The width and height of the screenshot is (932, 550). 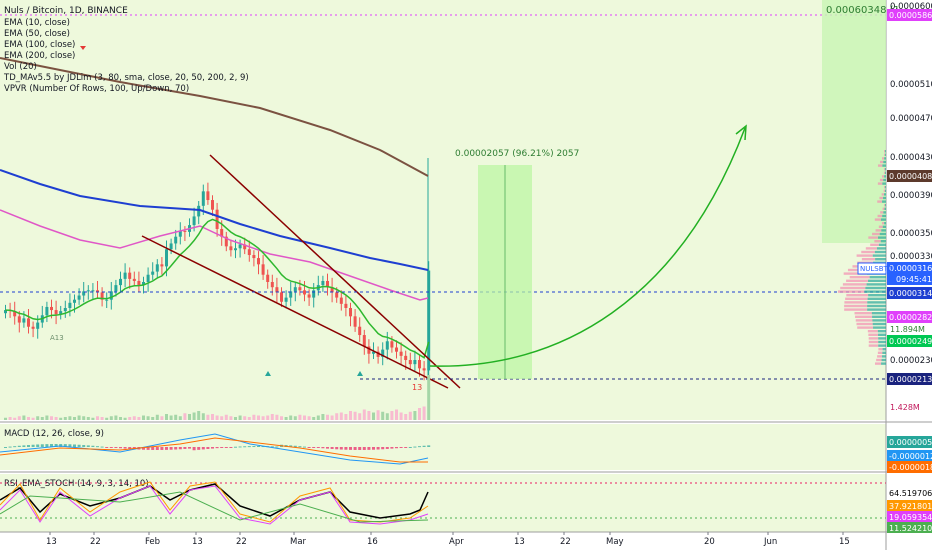 I want to click on price-badge-text: 0.00003161, so click(x=910, y=268).